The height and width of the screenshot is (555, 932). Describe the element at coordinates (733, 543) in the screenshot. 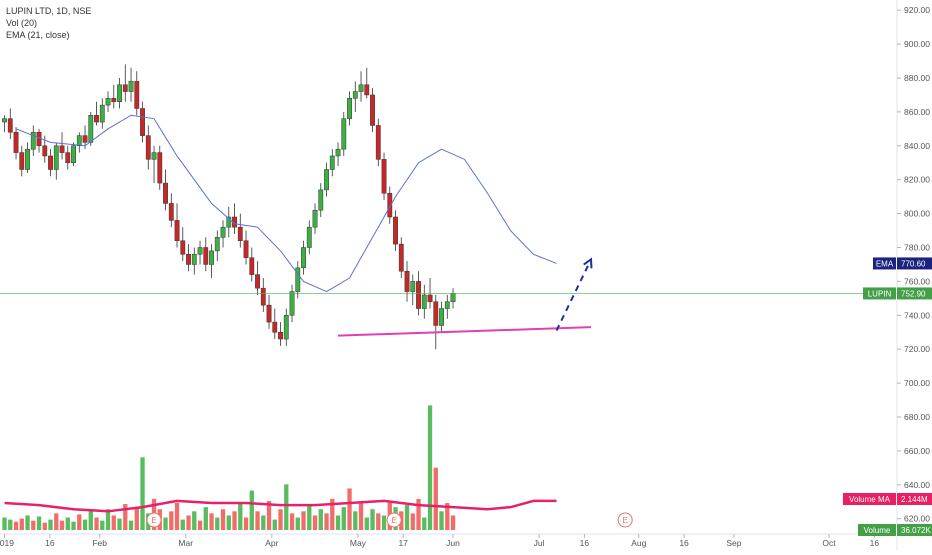

I see `x-tick-label: Sep` at that location.